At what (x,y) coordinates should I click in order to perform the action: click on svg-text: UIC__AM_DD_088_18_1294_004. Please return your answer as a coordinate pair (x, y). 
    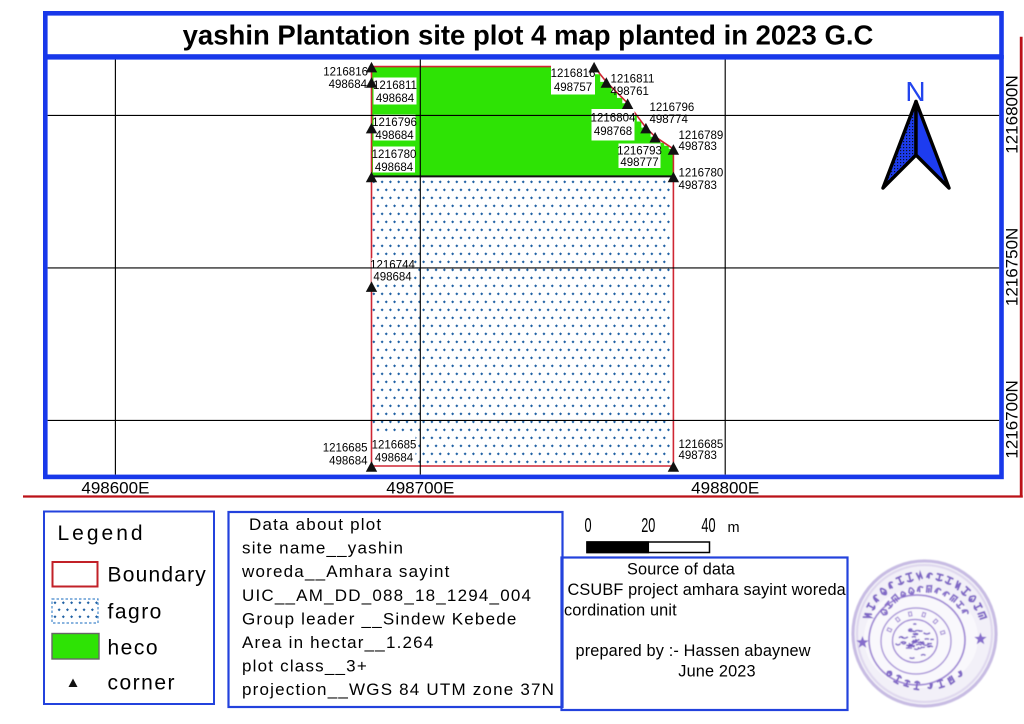
    Looking at the image, I should click on (387, 595).